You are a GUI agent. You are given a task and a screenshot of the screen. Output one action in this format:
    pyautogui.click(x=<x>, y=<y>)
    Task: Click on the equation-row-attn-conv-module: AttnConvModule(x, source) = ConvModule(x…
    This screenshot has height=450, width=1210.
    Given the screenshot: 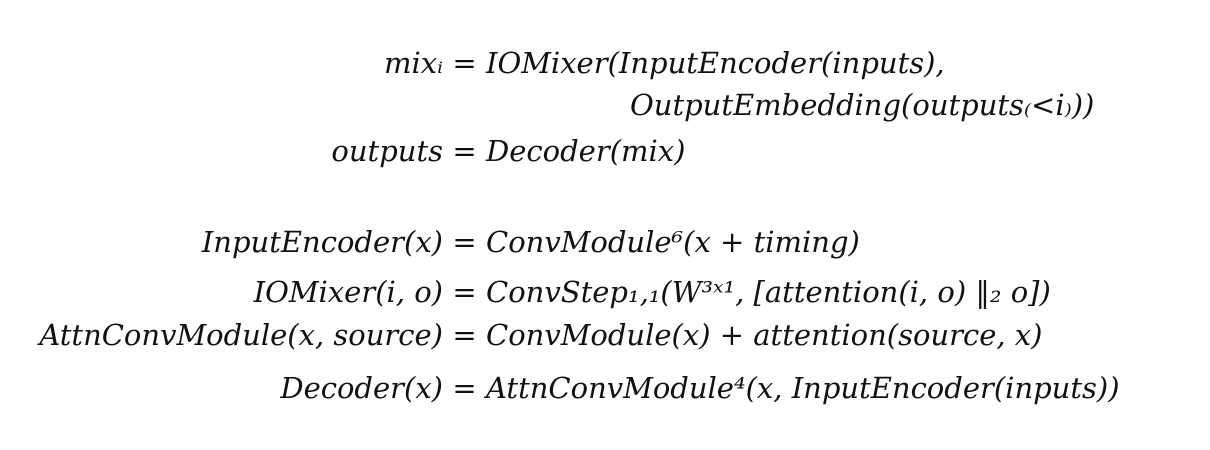 What is the action you would take?
    pyautogui.click(x=605, y=335)
    